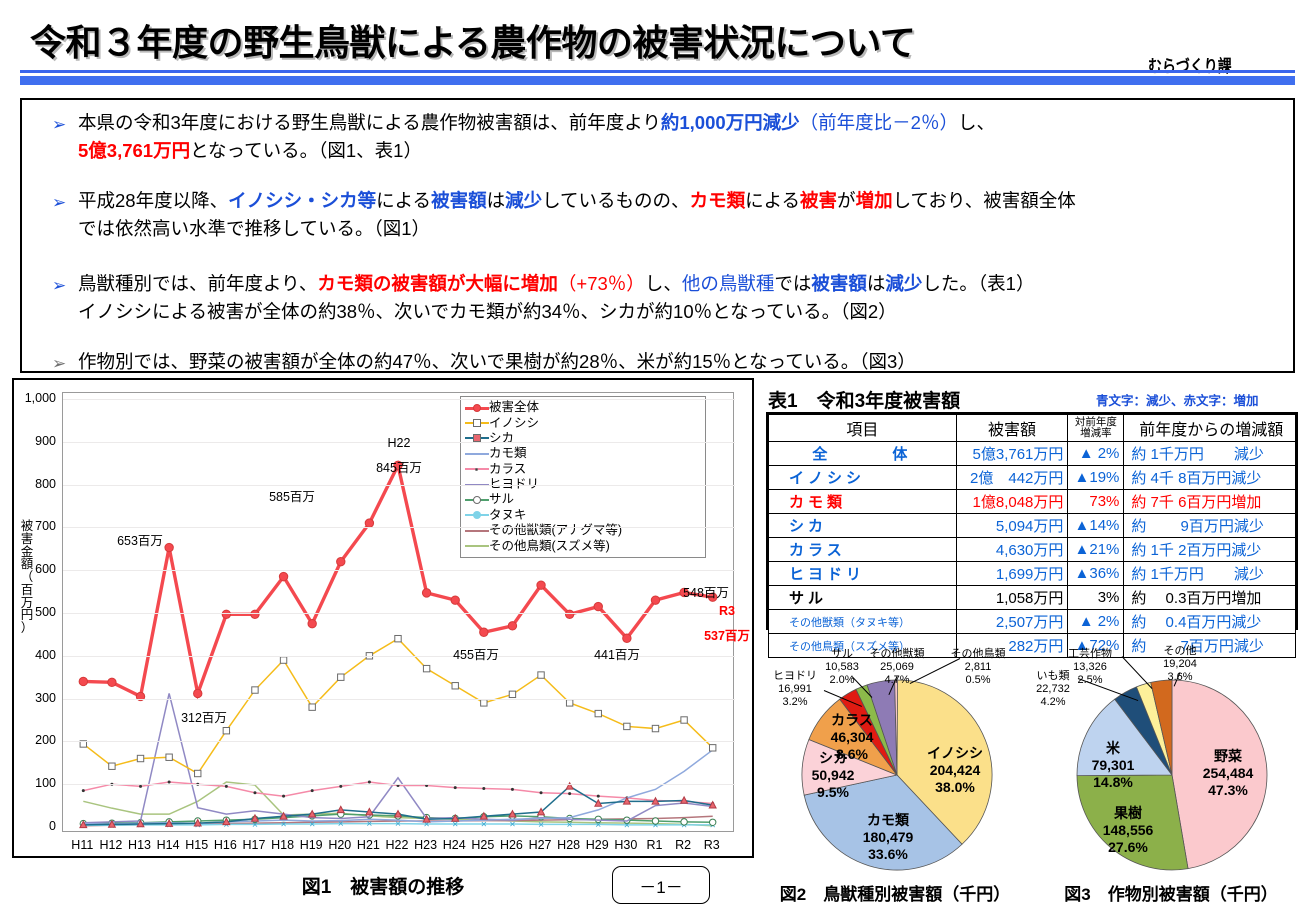 The image size is (1311, 910). What do you see at coordinates (302, 200) in the screenshot?
I see `text-run: イノシシ・シカ等` at bounding box center [302, 200].